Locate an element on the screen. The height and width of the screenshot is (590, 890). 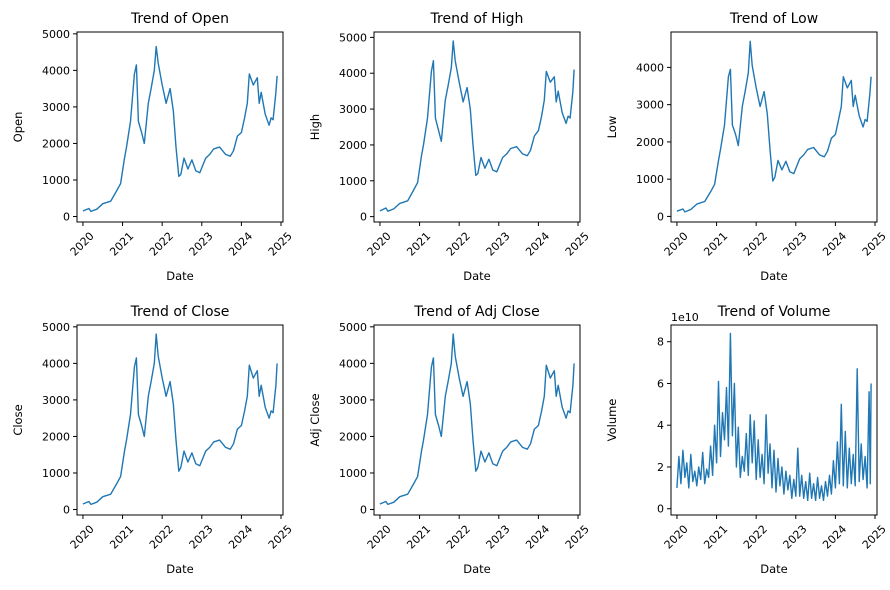
y-axis-label: Volume is located at coordinates (612, 420).